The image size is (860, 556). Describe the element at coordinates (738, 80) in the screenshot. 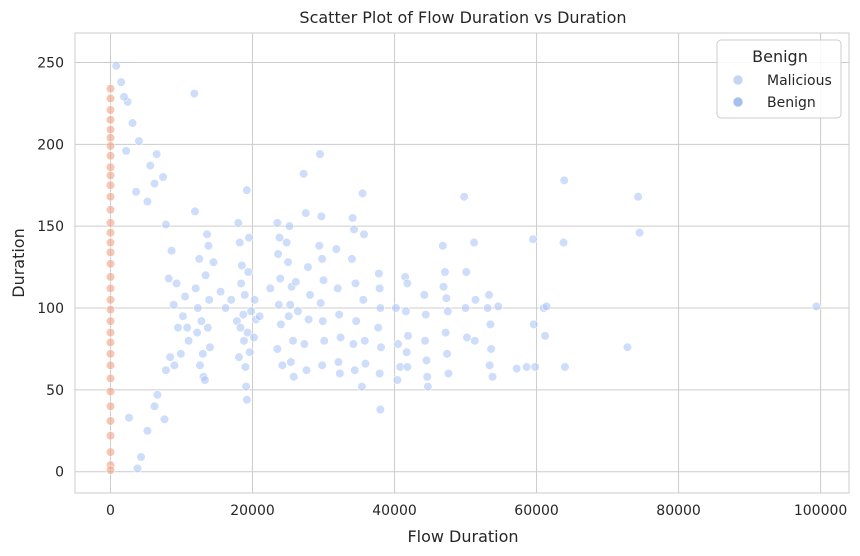

I see `legend-marker-malicious` at that location.